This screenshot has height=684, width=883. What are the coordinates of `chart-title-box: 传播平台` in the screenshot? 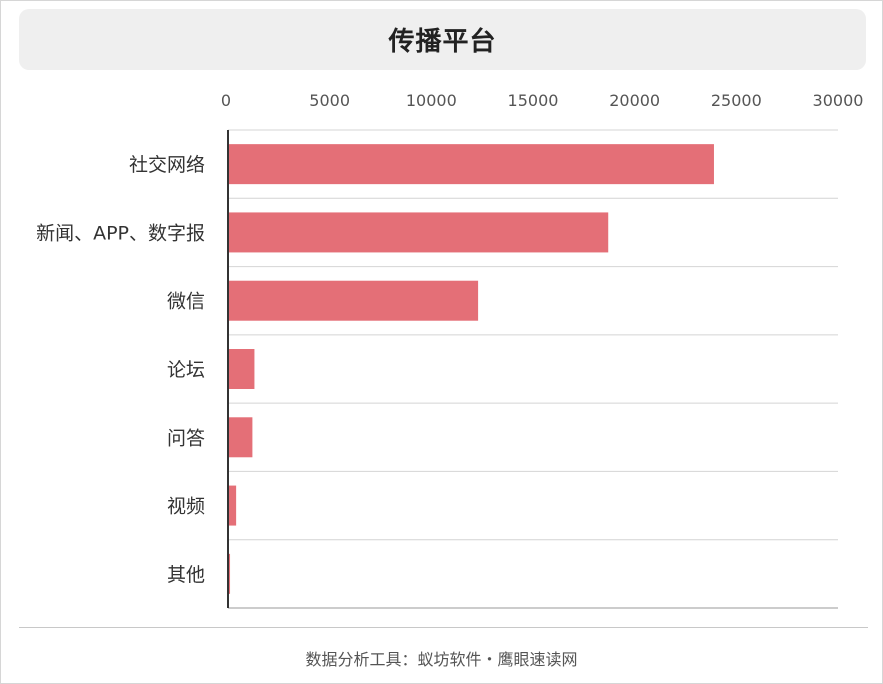 It's located at (442, 39).